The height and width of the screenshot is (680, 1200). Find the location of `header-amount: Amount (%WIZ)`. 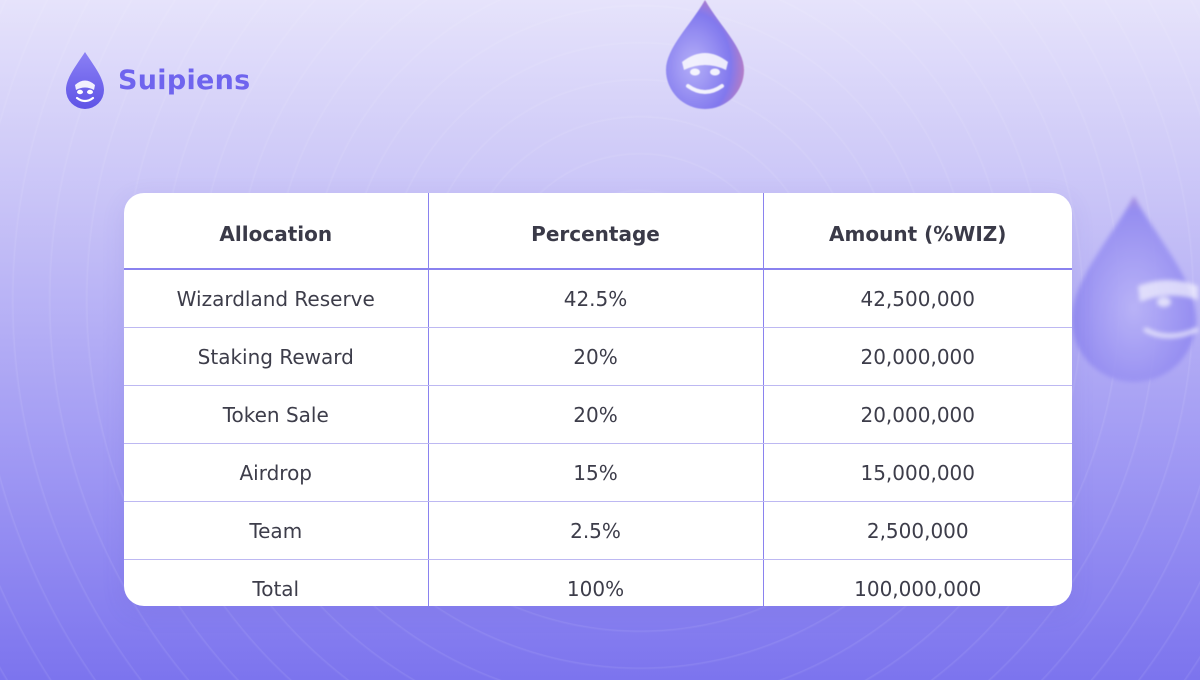

header-amount: Amount (%WIZ) is located at coordinates (917, 231).